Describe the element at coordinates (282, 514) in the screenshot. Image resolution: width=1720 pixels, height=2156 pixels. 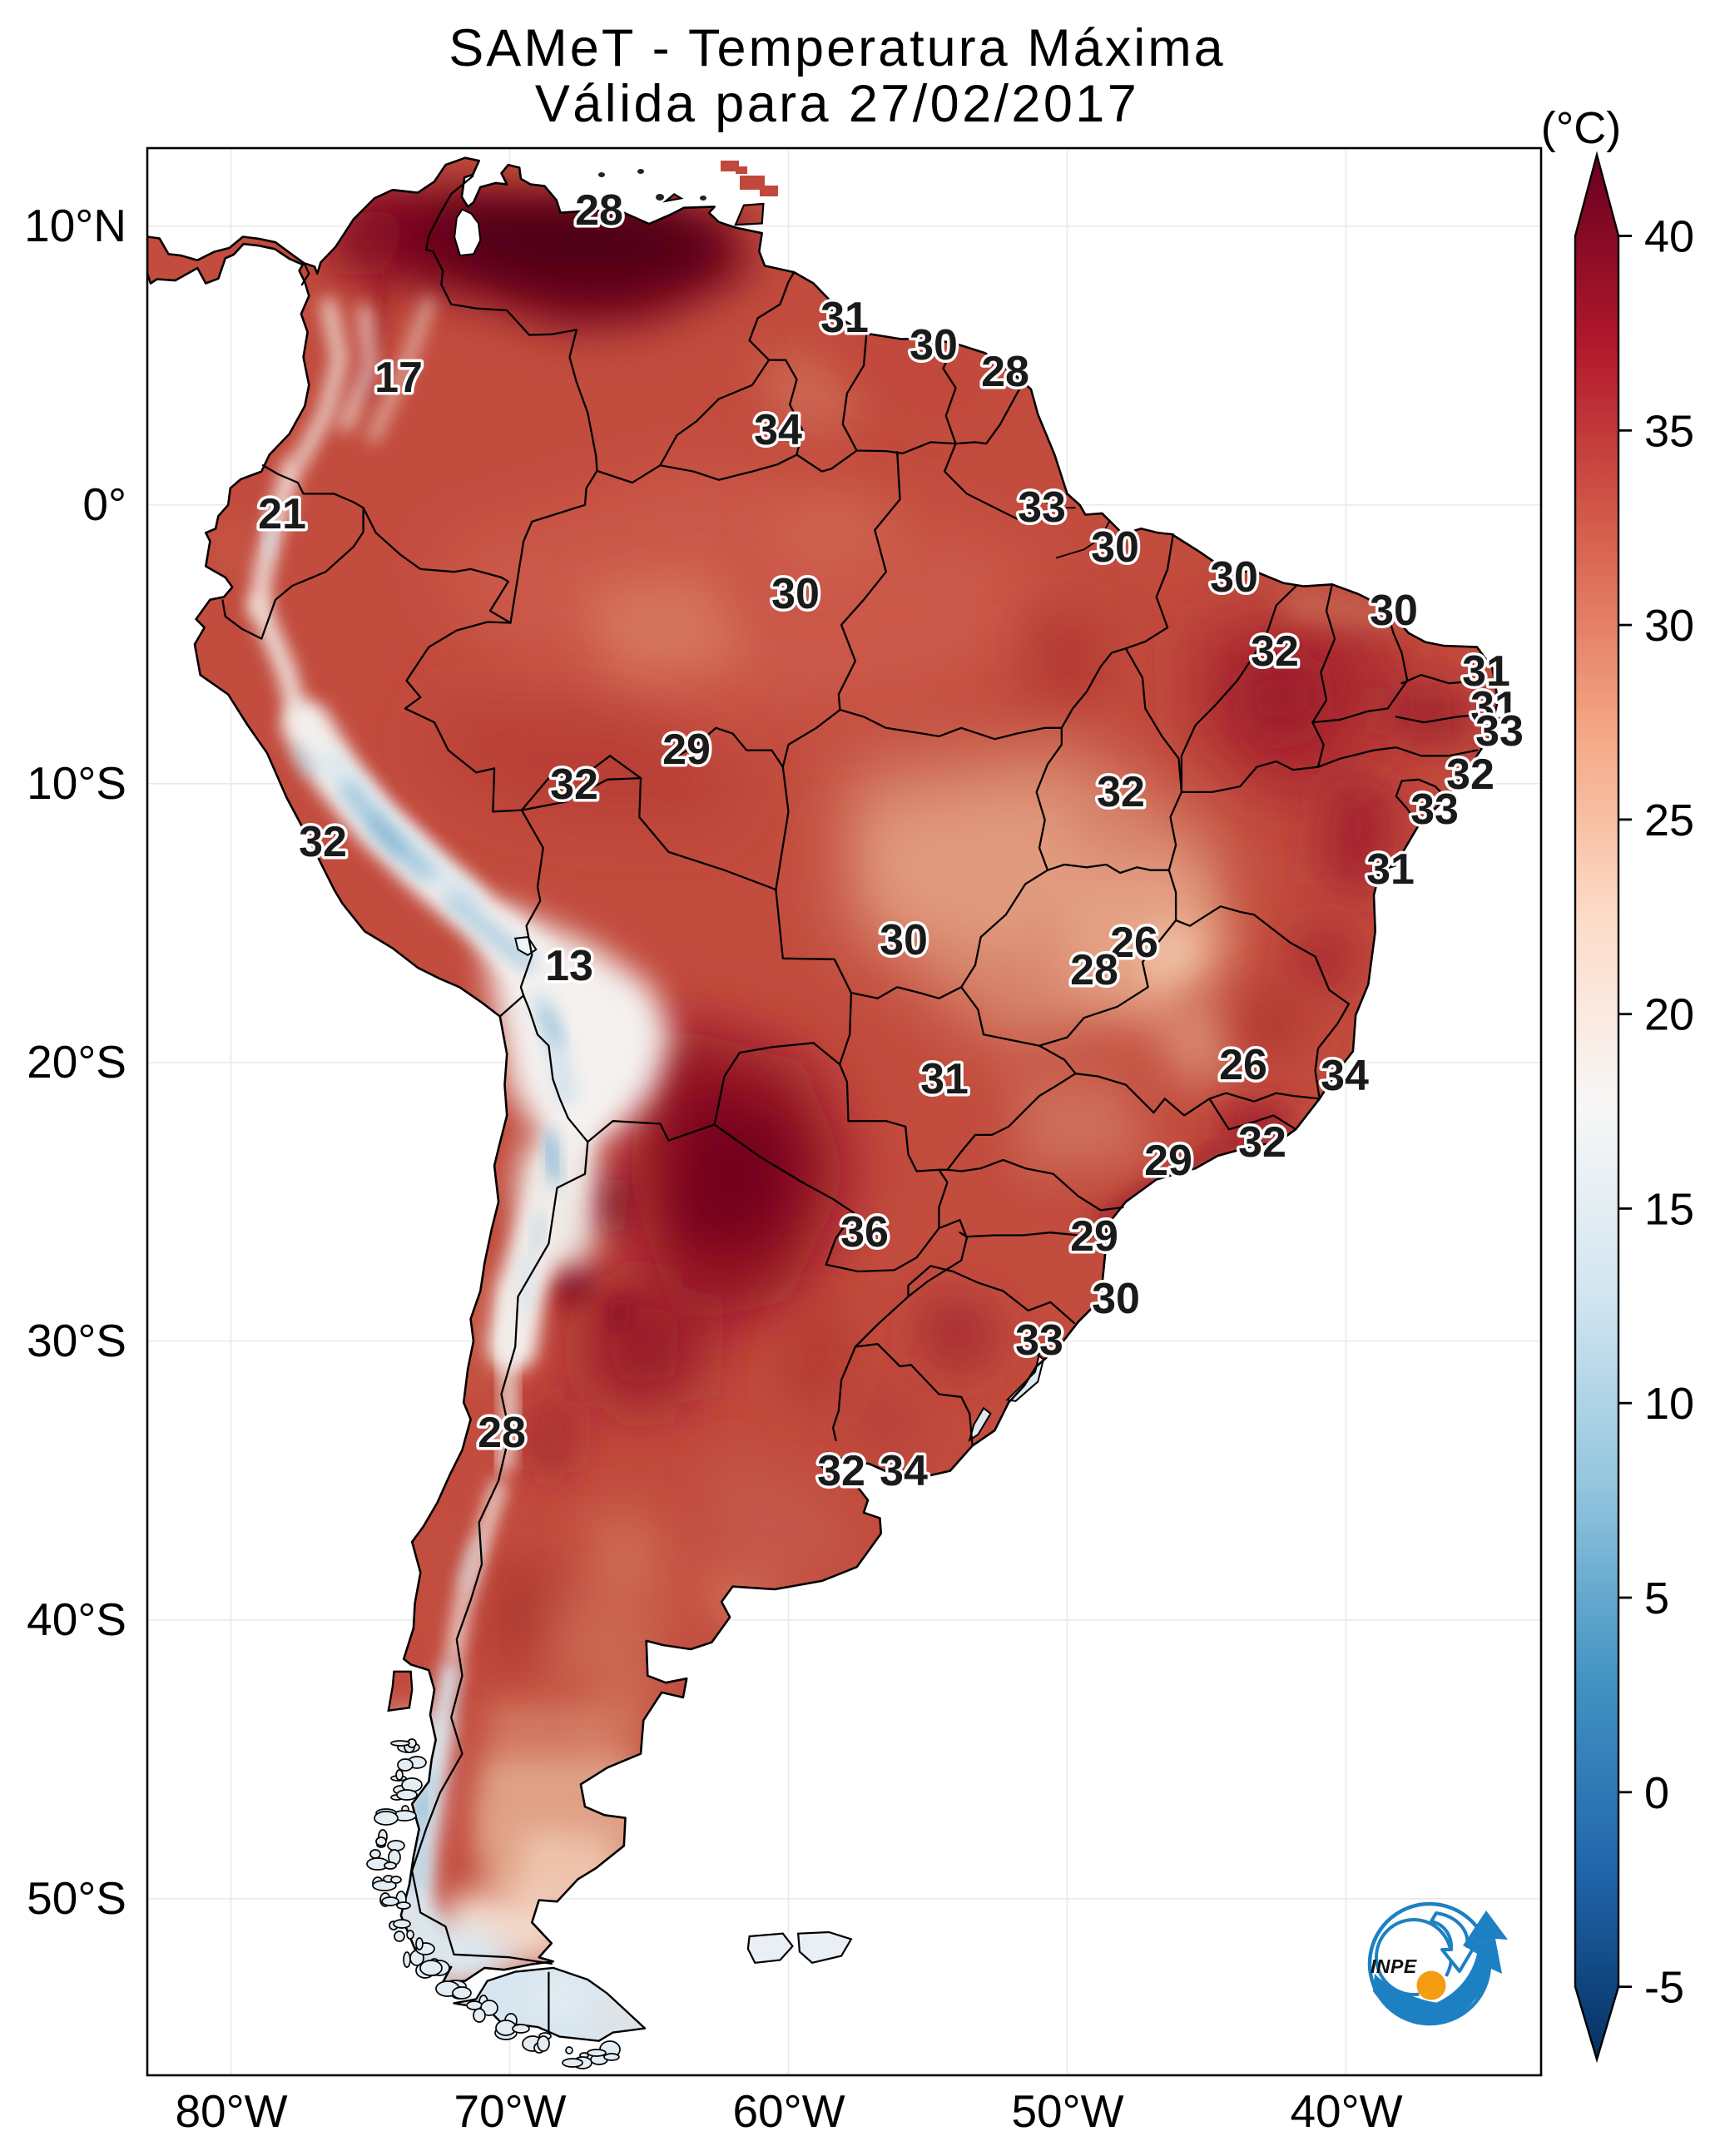
I see `svg-text: 21` at that location.